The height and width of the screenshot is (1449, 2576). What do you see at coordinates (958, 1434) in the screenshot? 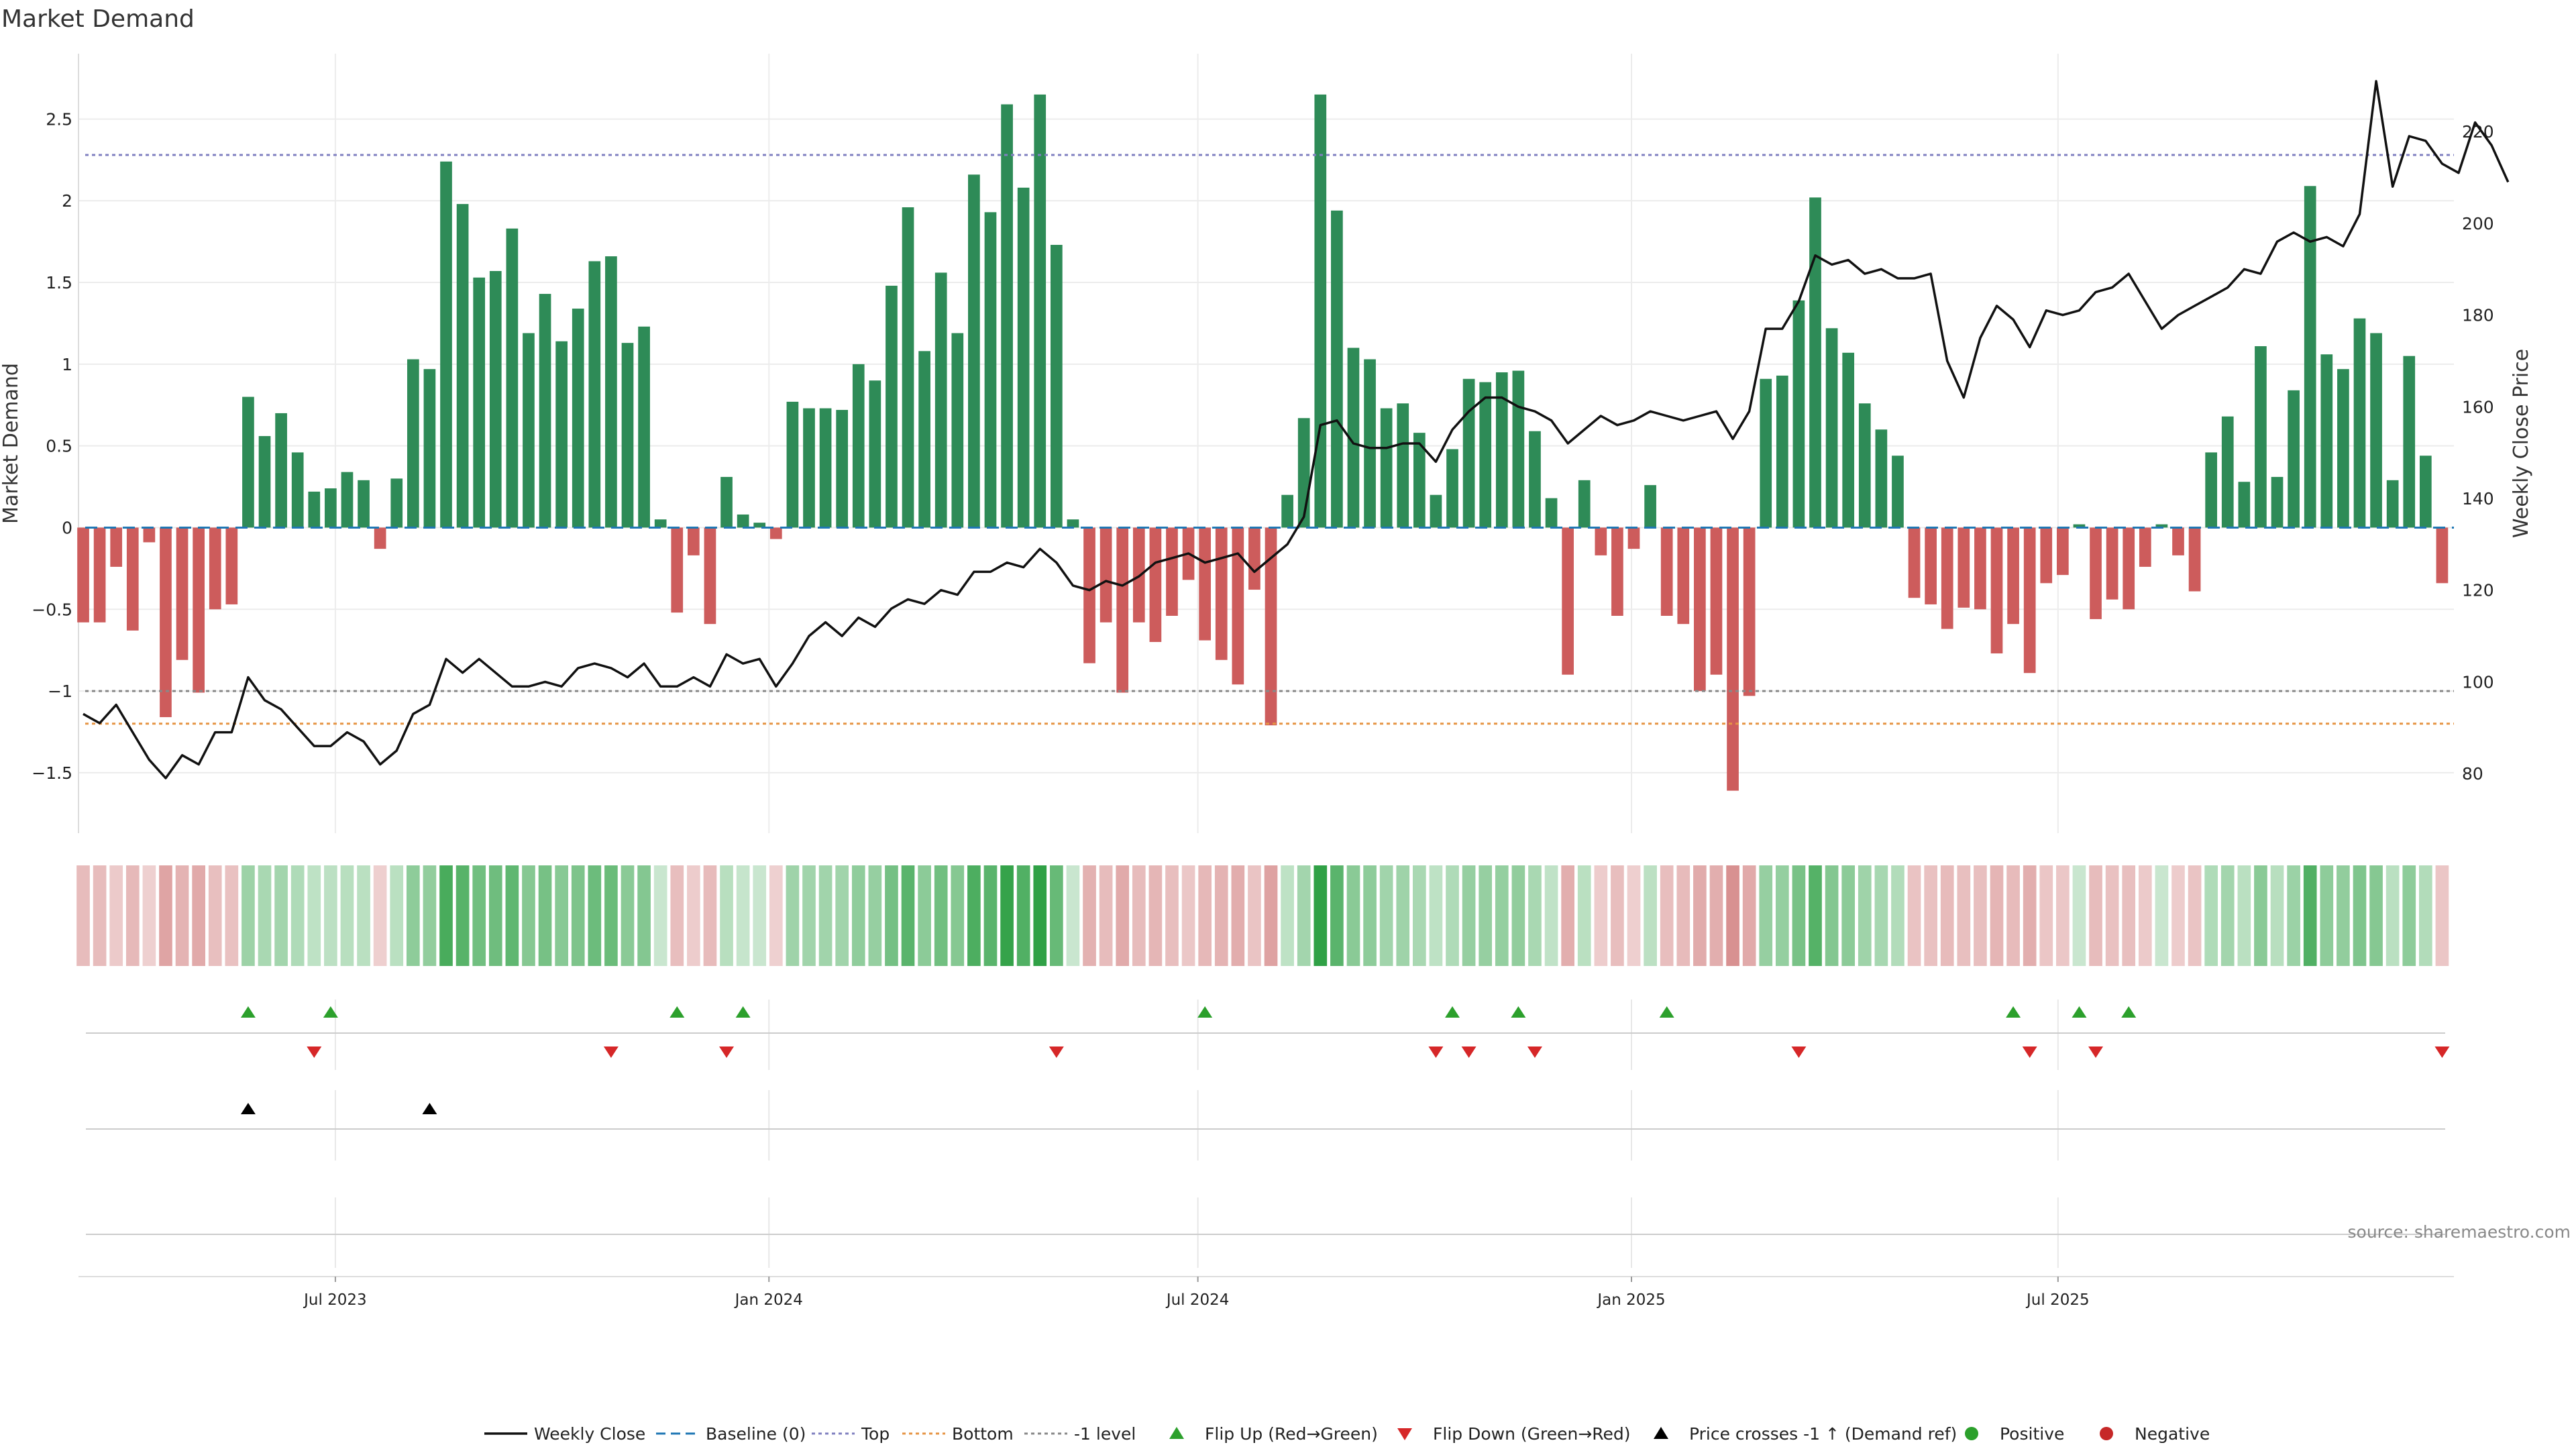
I see `legend-item: Bottom` at bounding box center [958, 1434].